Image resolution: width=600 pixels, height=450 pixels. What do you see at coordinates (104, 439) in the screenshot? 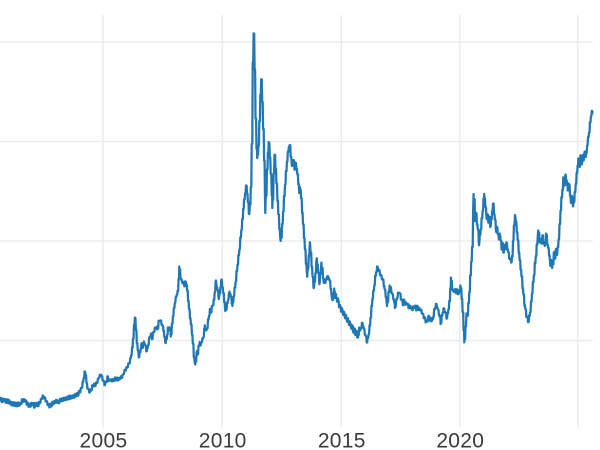
I see `svg-text: 2005` at bounding box center [104, 439].